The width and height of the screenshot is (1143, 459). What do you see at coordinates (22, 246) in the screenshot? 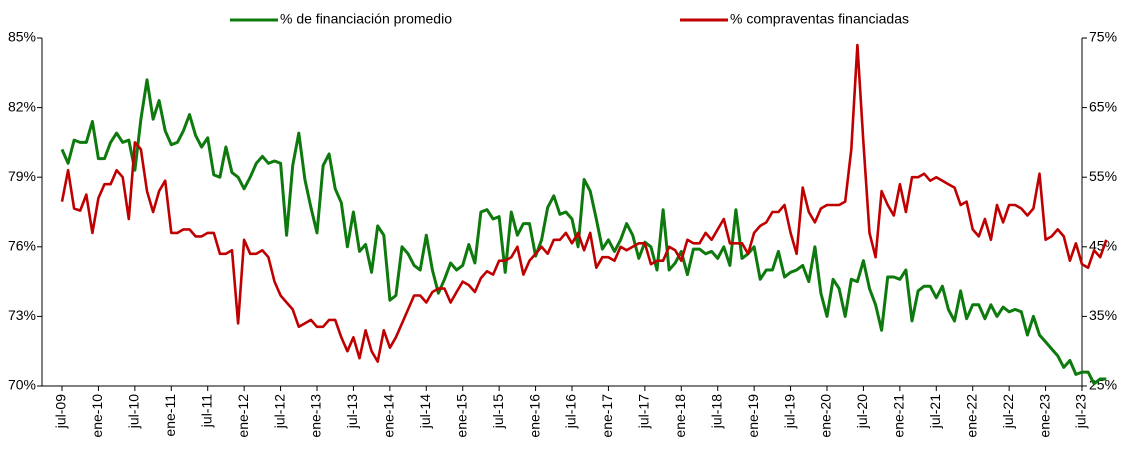
I see `y-tick-label: 76%` at bounding box center [22, 246].